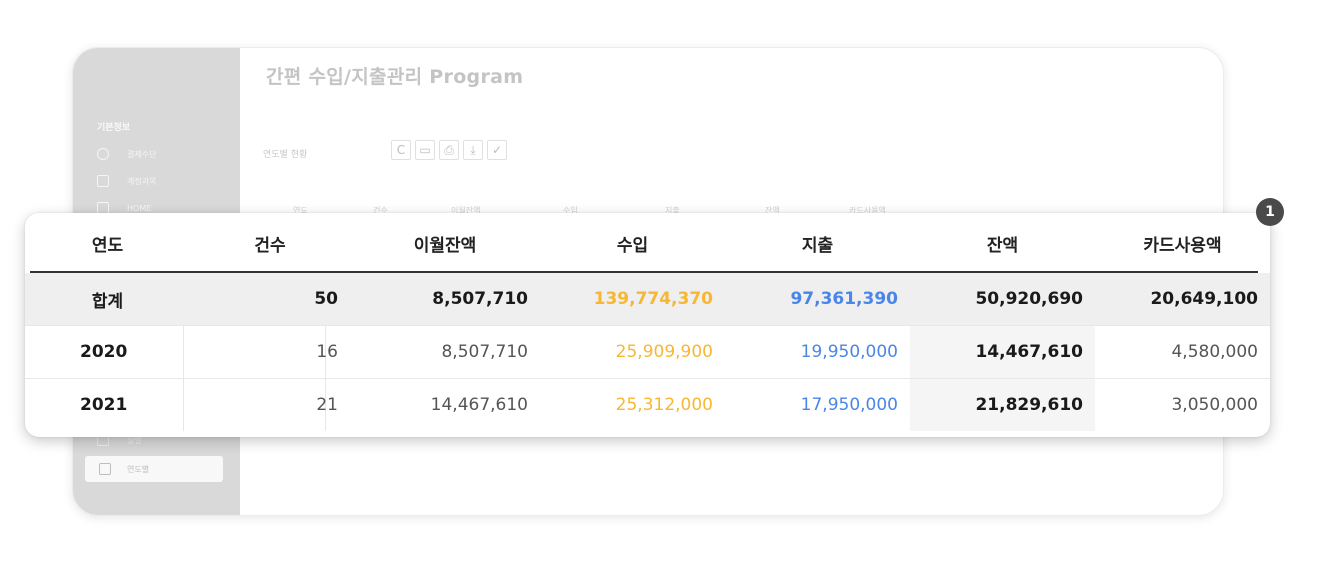 The image size is (1324, 584). What do you see at coordinates (104, 405) in the screenshot?
I see `row-year: 2021` at bounding box center [104, 405].